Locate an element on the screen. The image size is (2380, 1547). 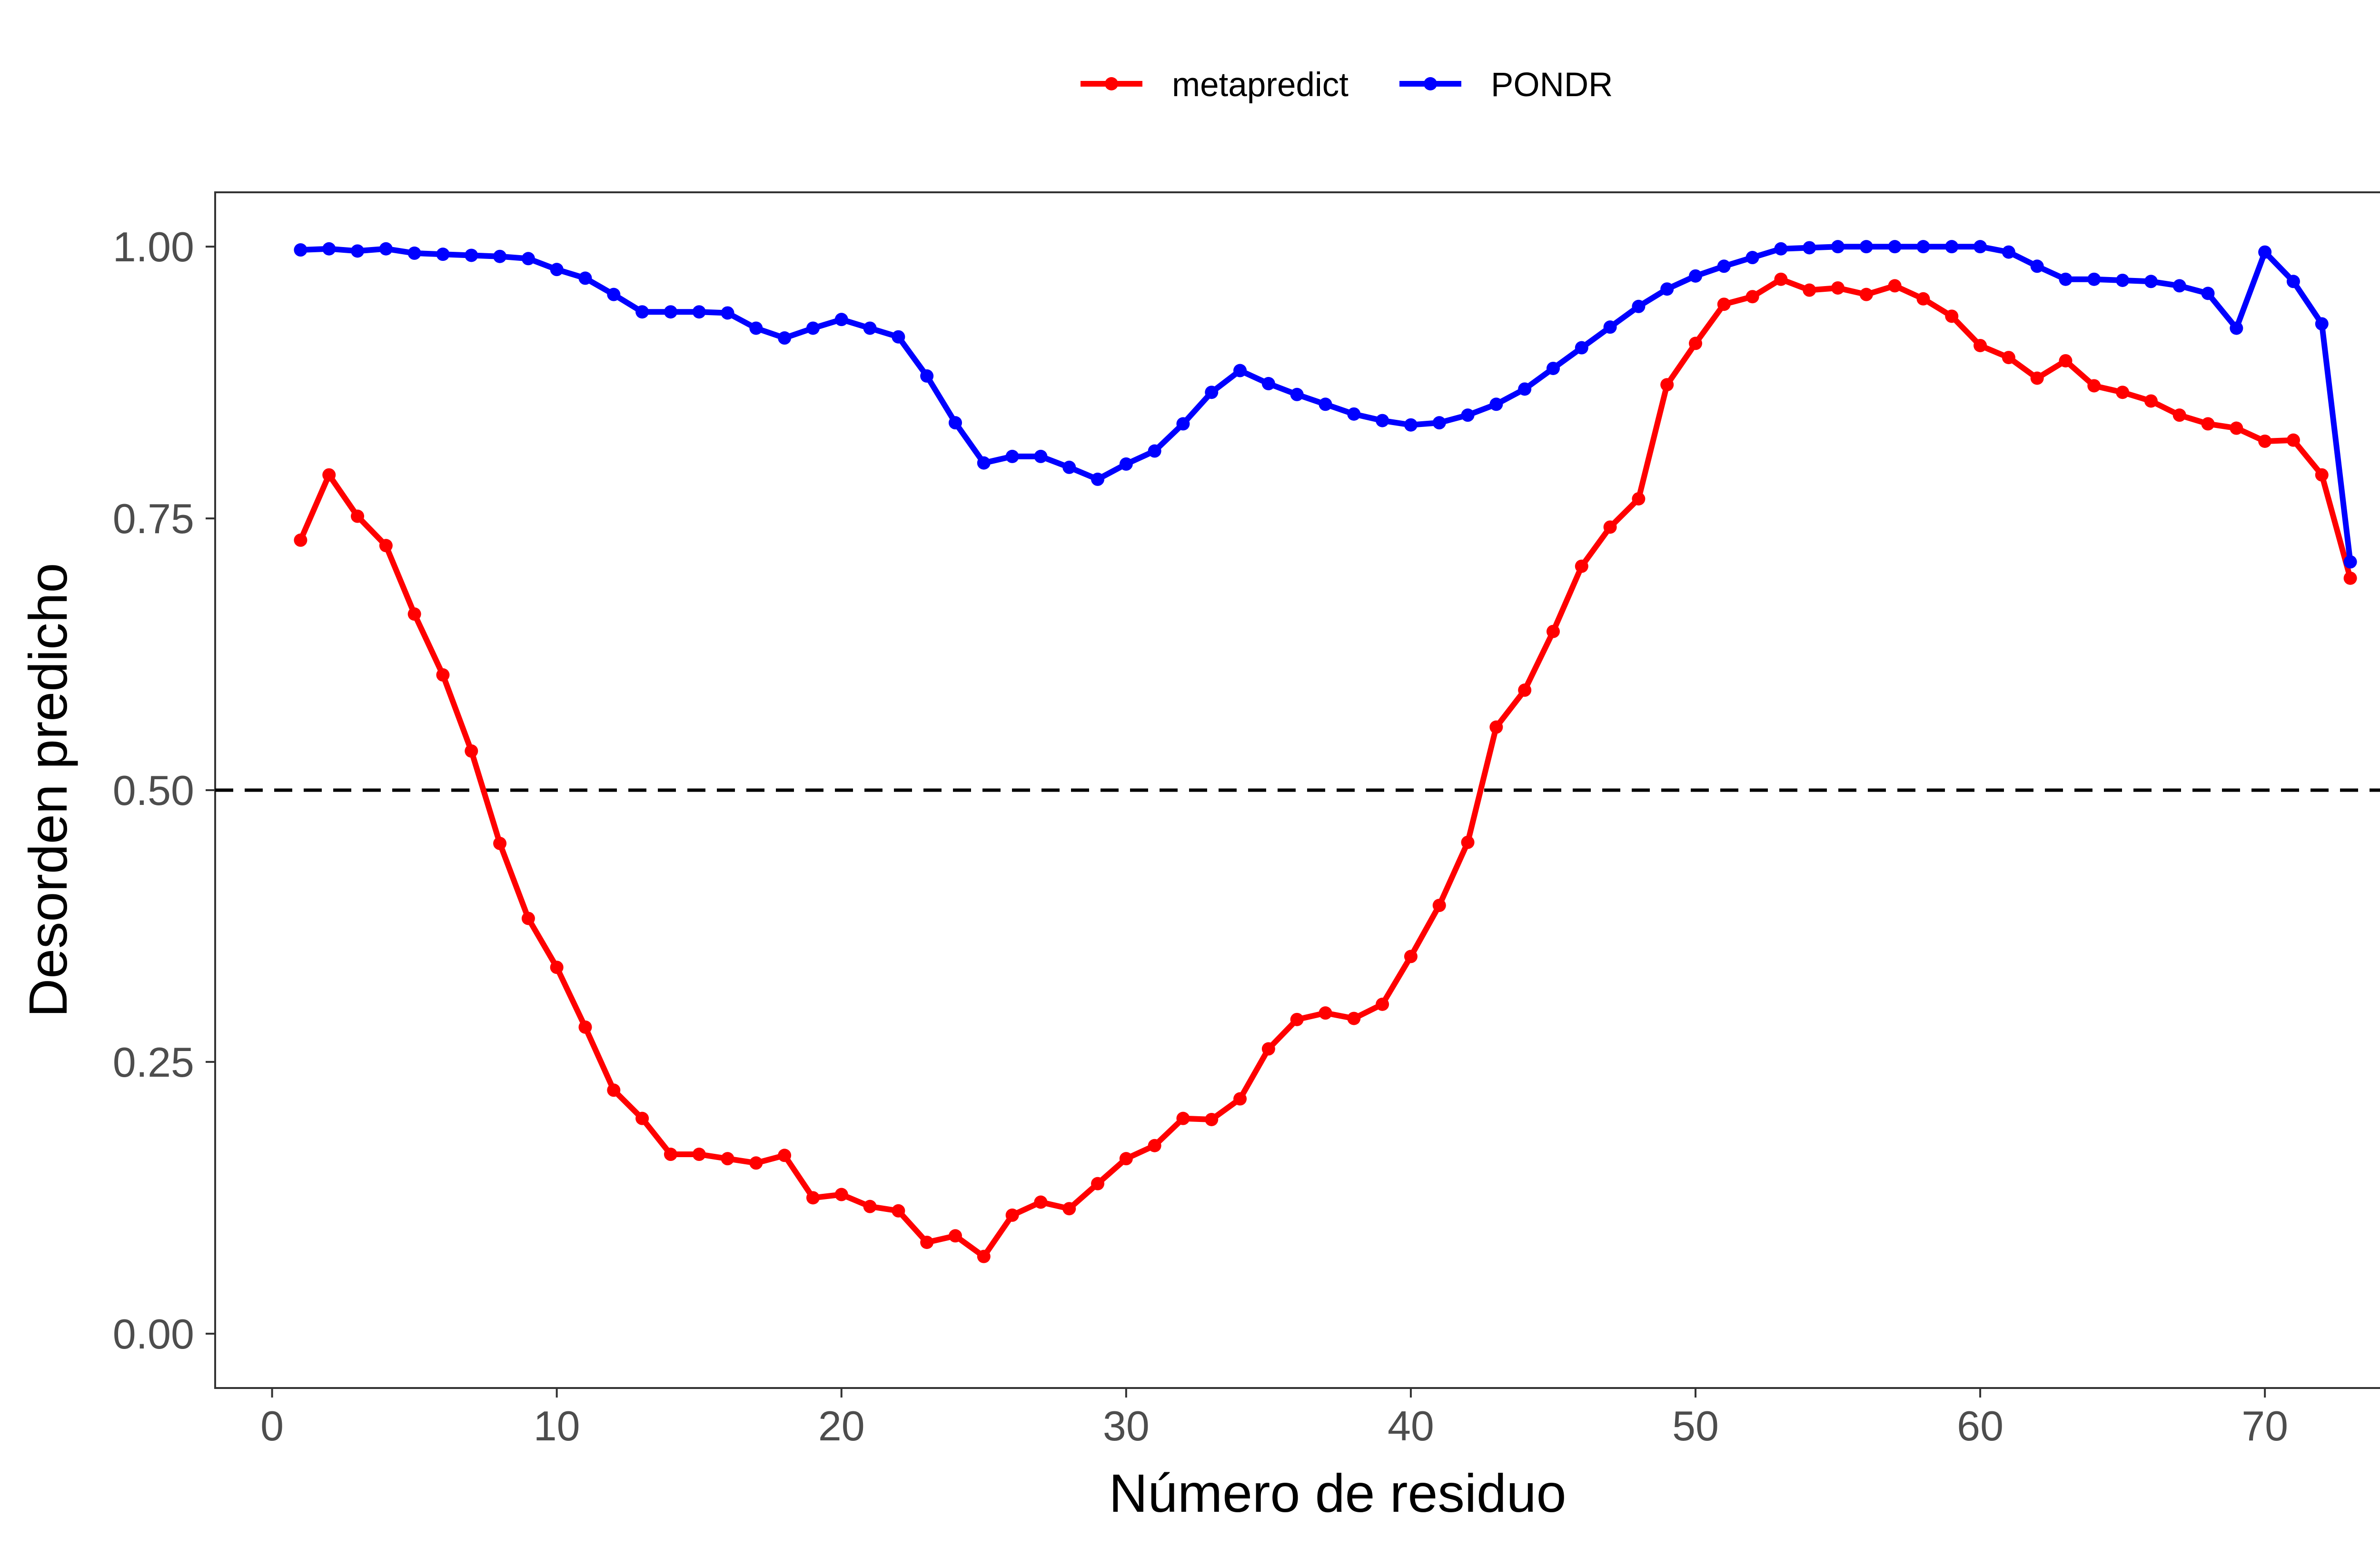
legend: metapredict PONDR is located at coordinates (1347, 85).